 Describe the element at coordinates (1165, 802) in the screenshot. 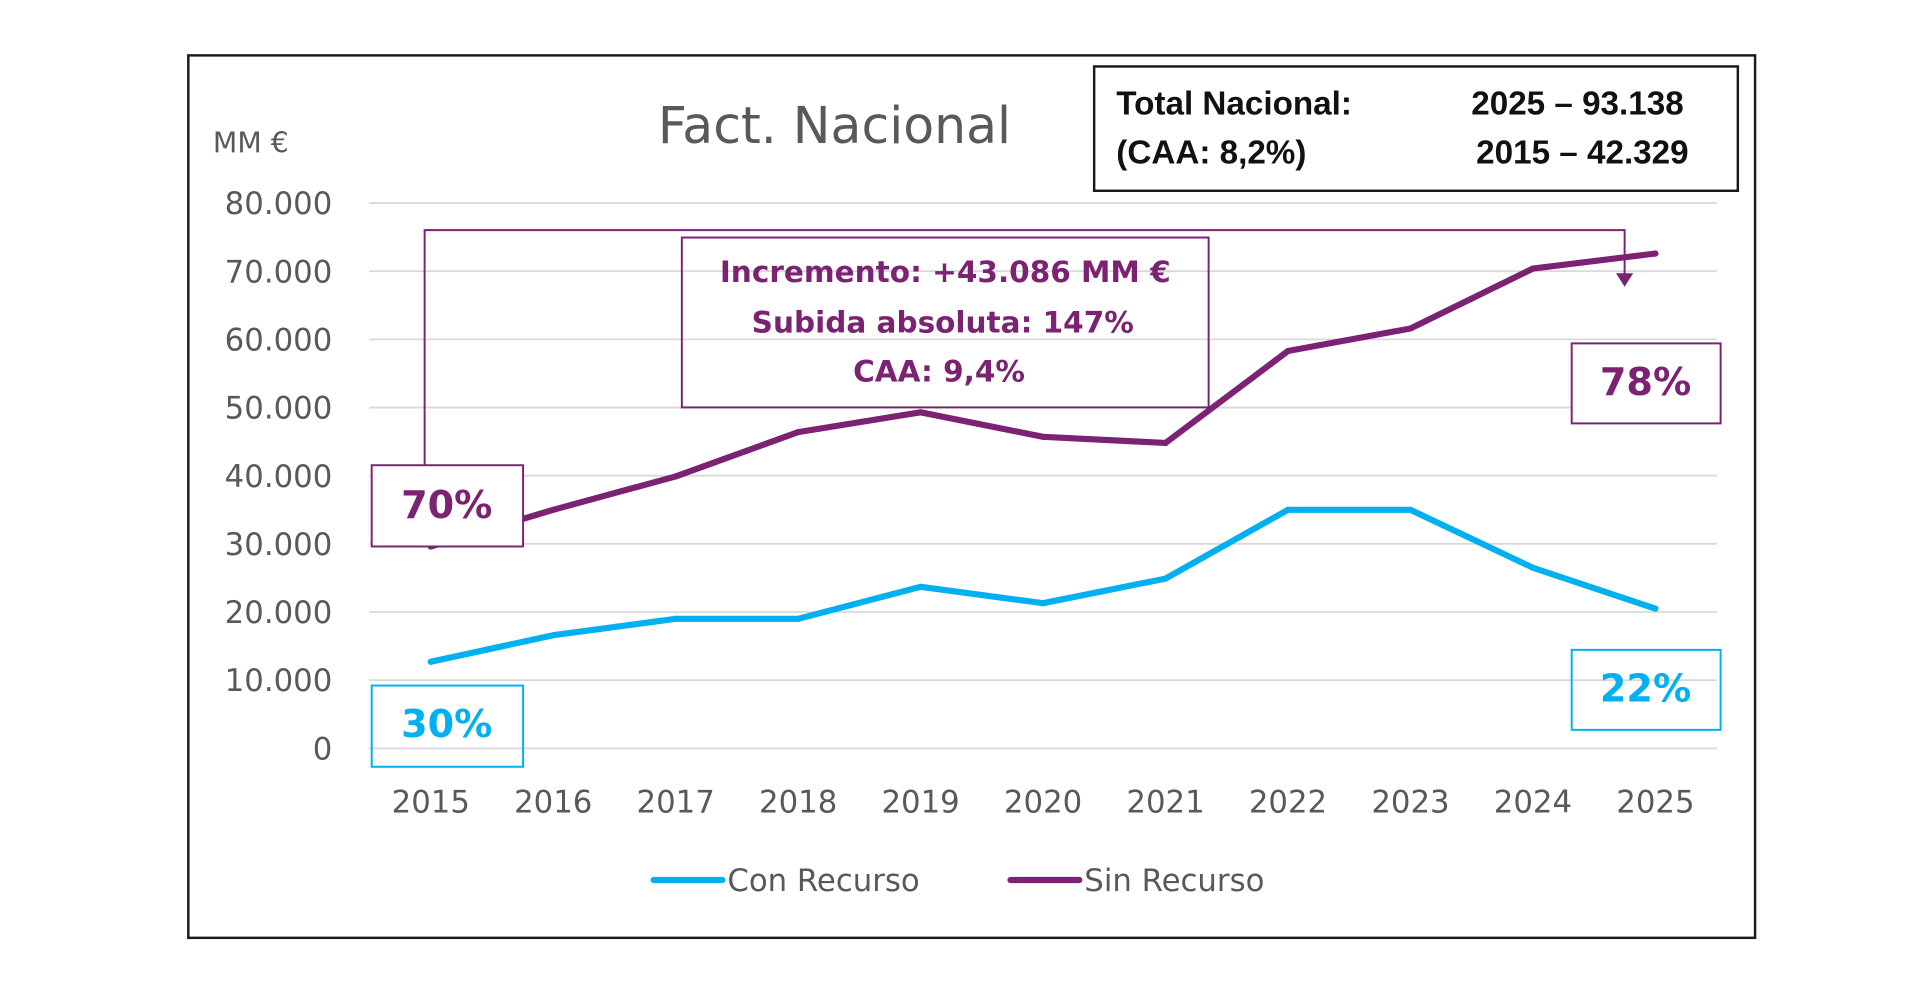

I see `x-tick-label: 2021` at that location.